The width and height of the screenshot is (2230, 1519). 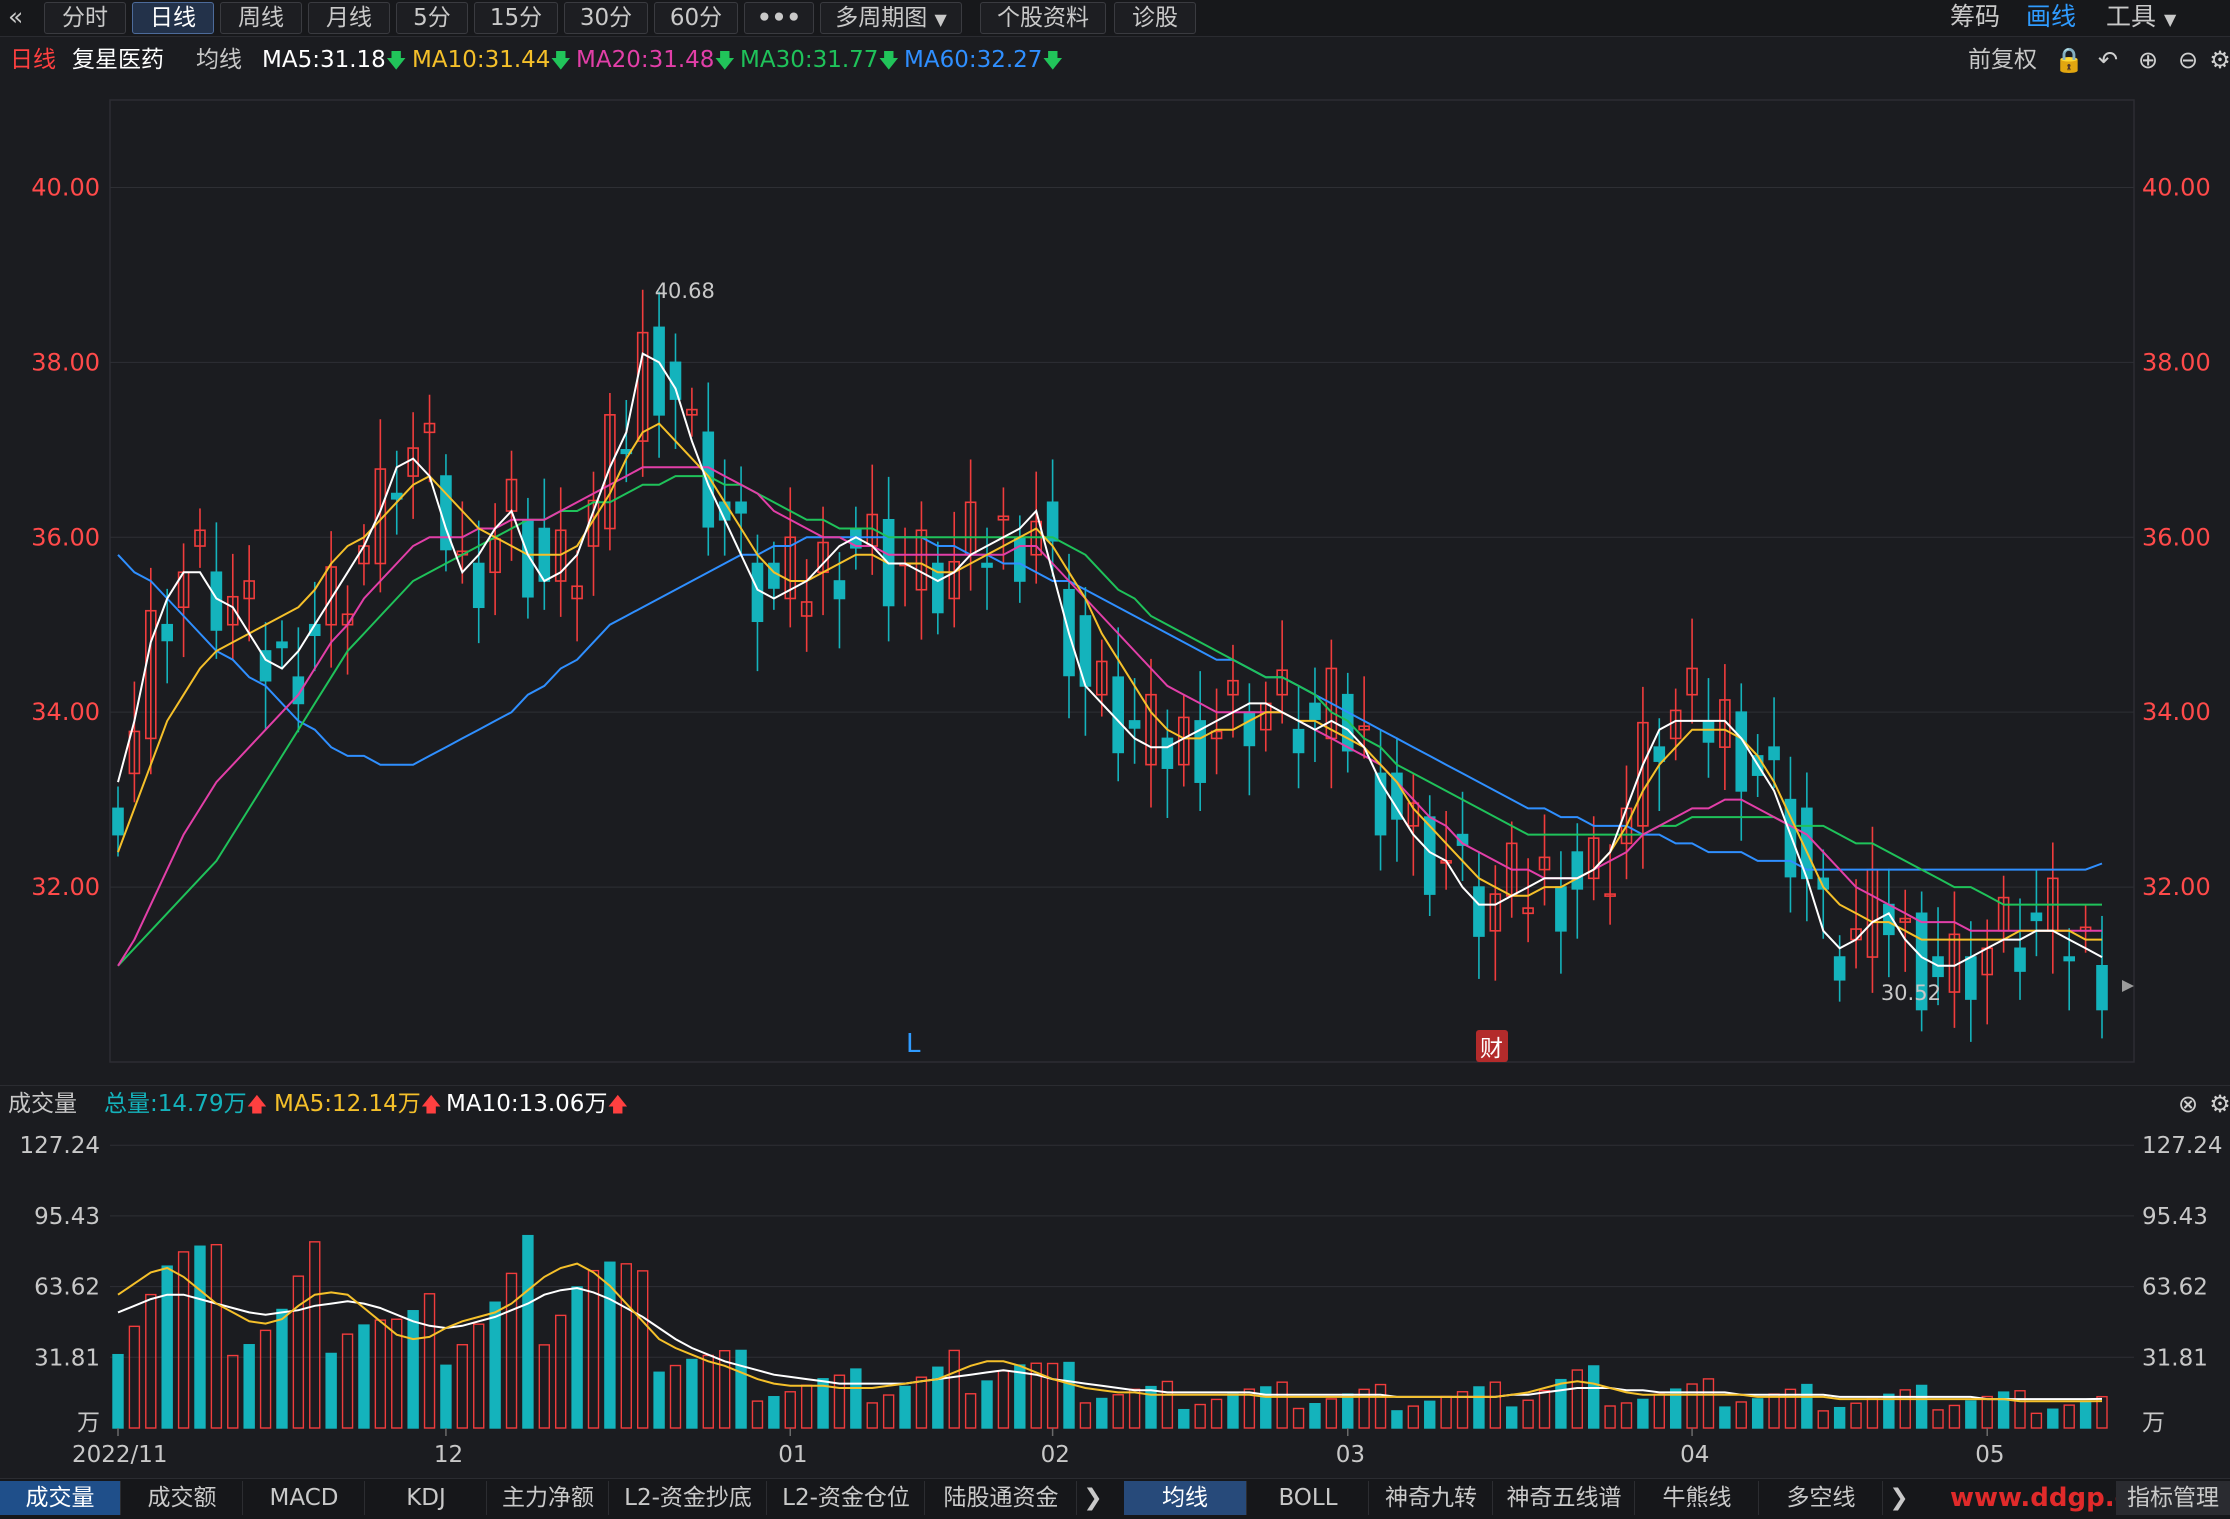 I want to click on volume-total: 总量:14.79万🡅, so click(x=186, y=1104).